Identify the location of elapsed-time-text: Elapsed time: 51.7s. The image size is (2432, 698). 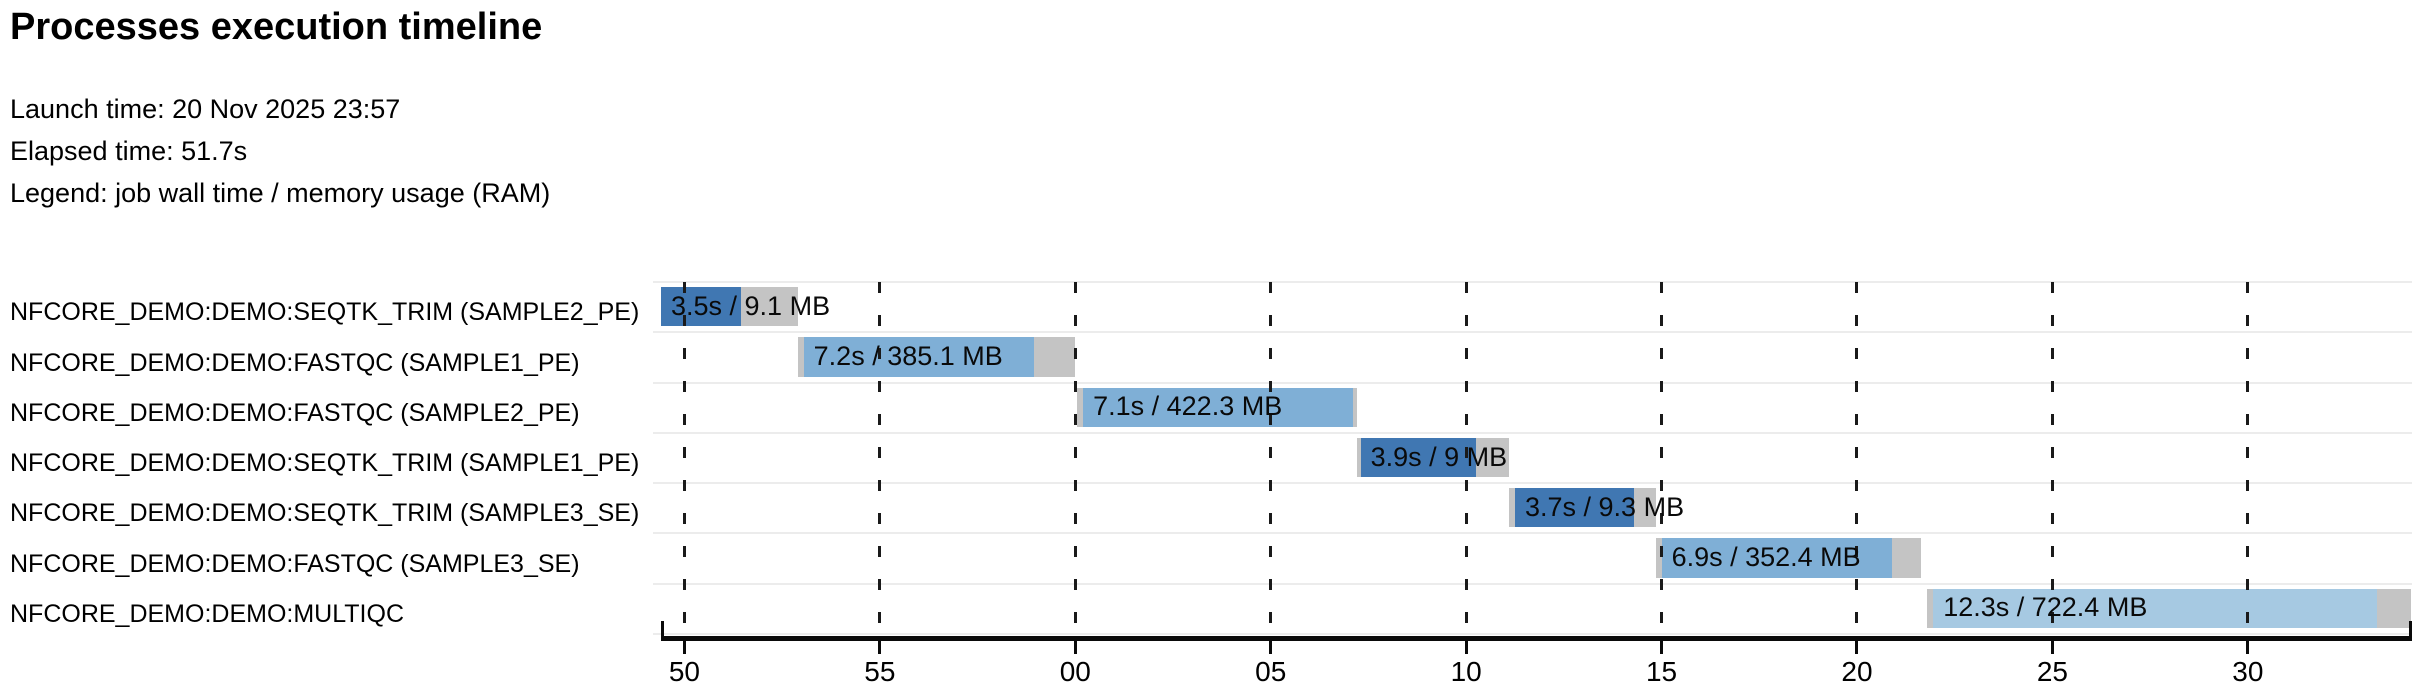
(129, 151).